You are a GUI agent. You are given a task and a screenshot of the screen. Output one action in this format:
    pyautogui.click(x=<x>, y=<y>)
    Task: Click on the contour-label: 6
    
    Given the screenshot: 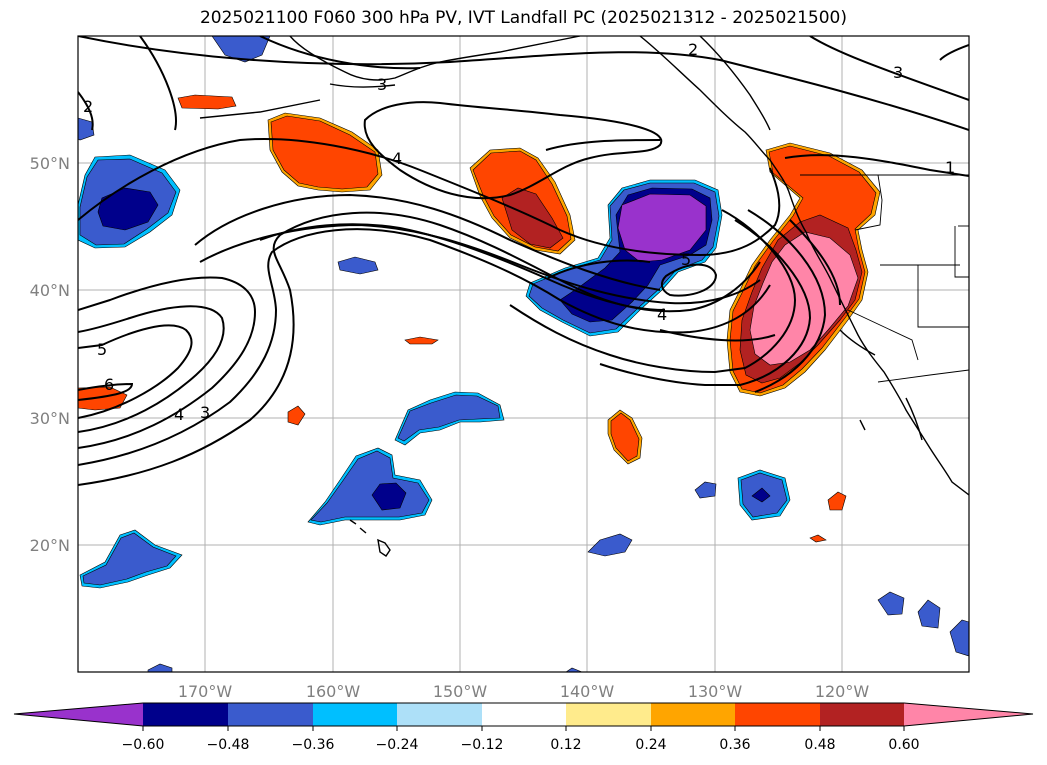 What is the action you would take?
    pyautogui.click(x=109, y=384)
    